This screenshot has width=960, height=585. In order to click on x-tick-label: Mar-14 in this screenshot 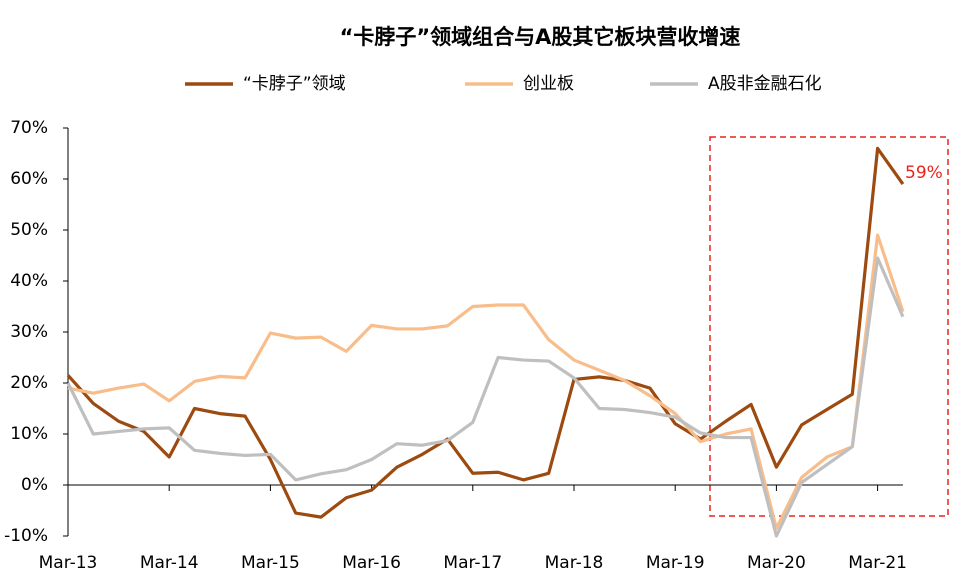, I will do `click(169, 563)`.